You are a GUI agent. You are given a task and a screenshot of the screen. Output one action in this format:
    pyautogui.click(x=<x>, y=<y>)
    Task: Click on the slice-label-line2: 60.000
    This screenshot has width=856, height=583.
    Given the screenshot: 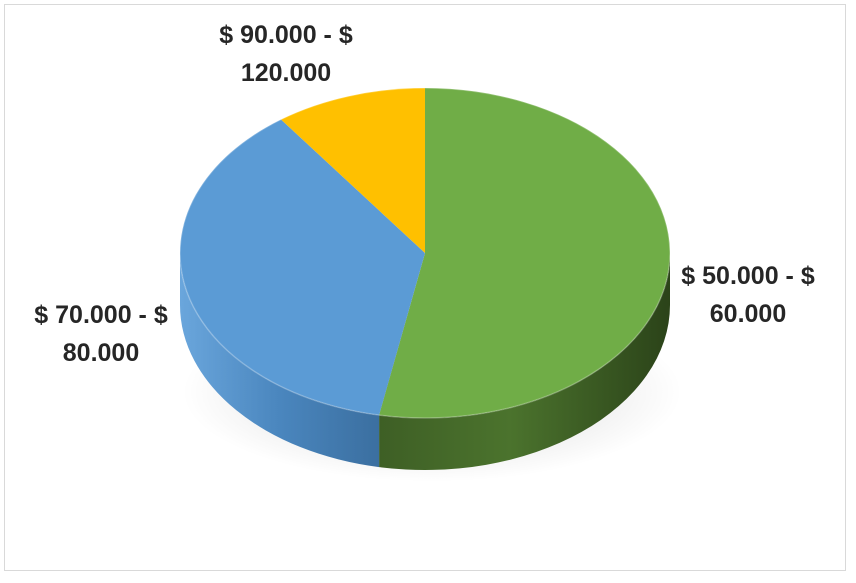 What is the action you would take?
    pyautogui.click(x=748, y=314)
    